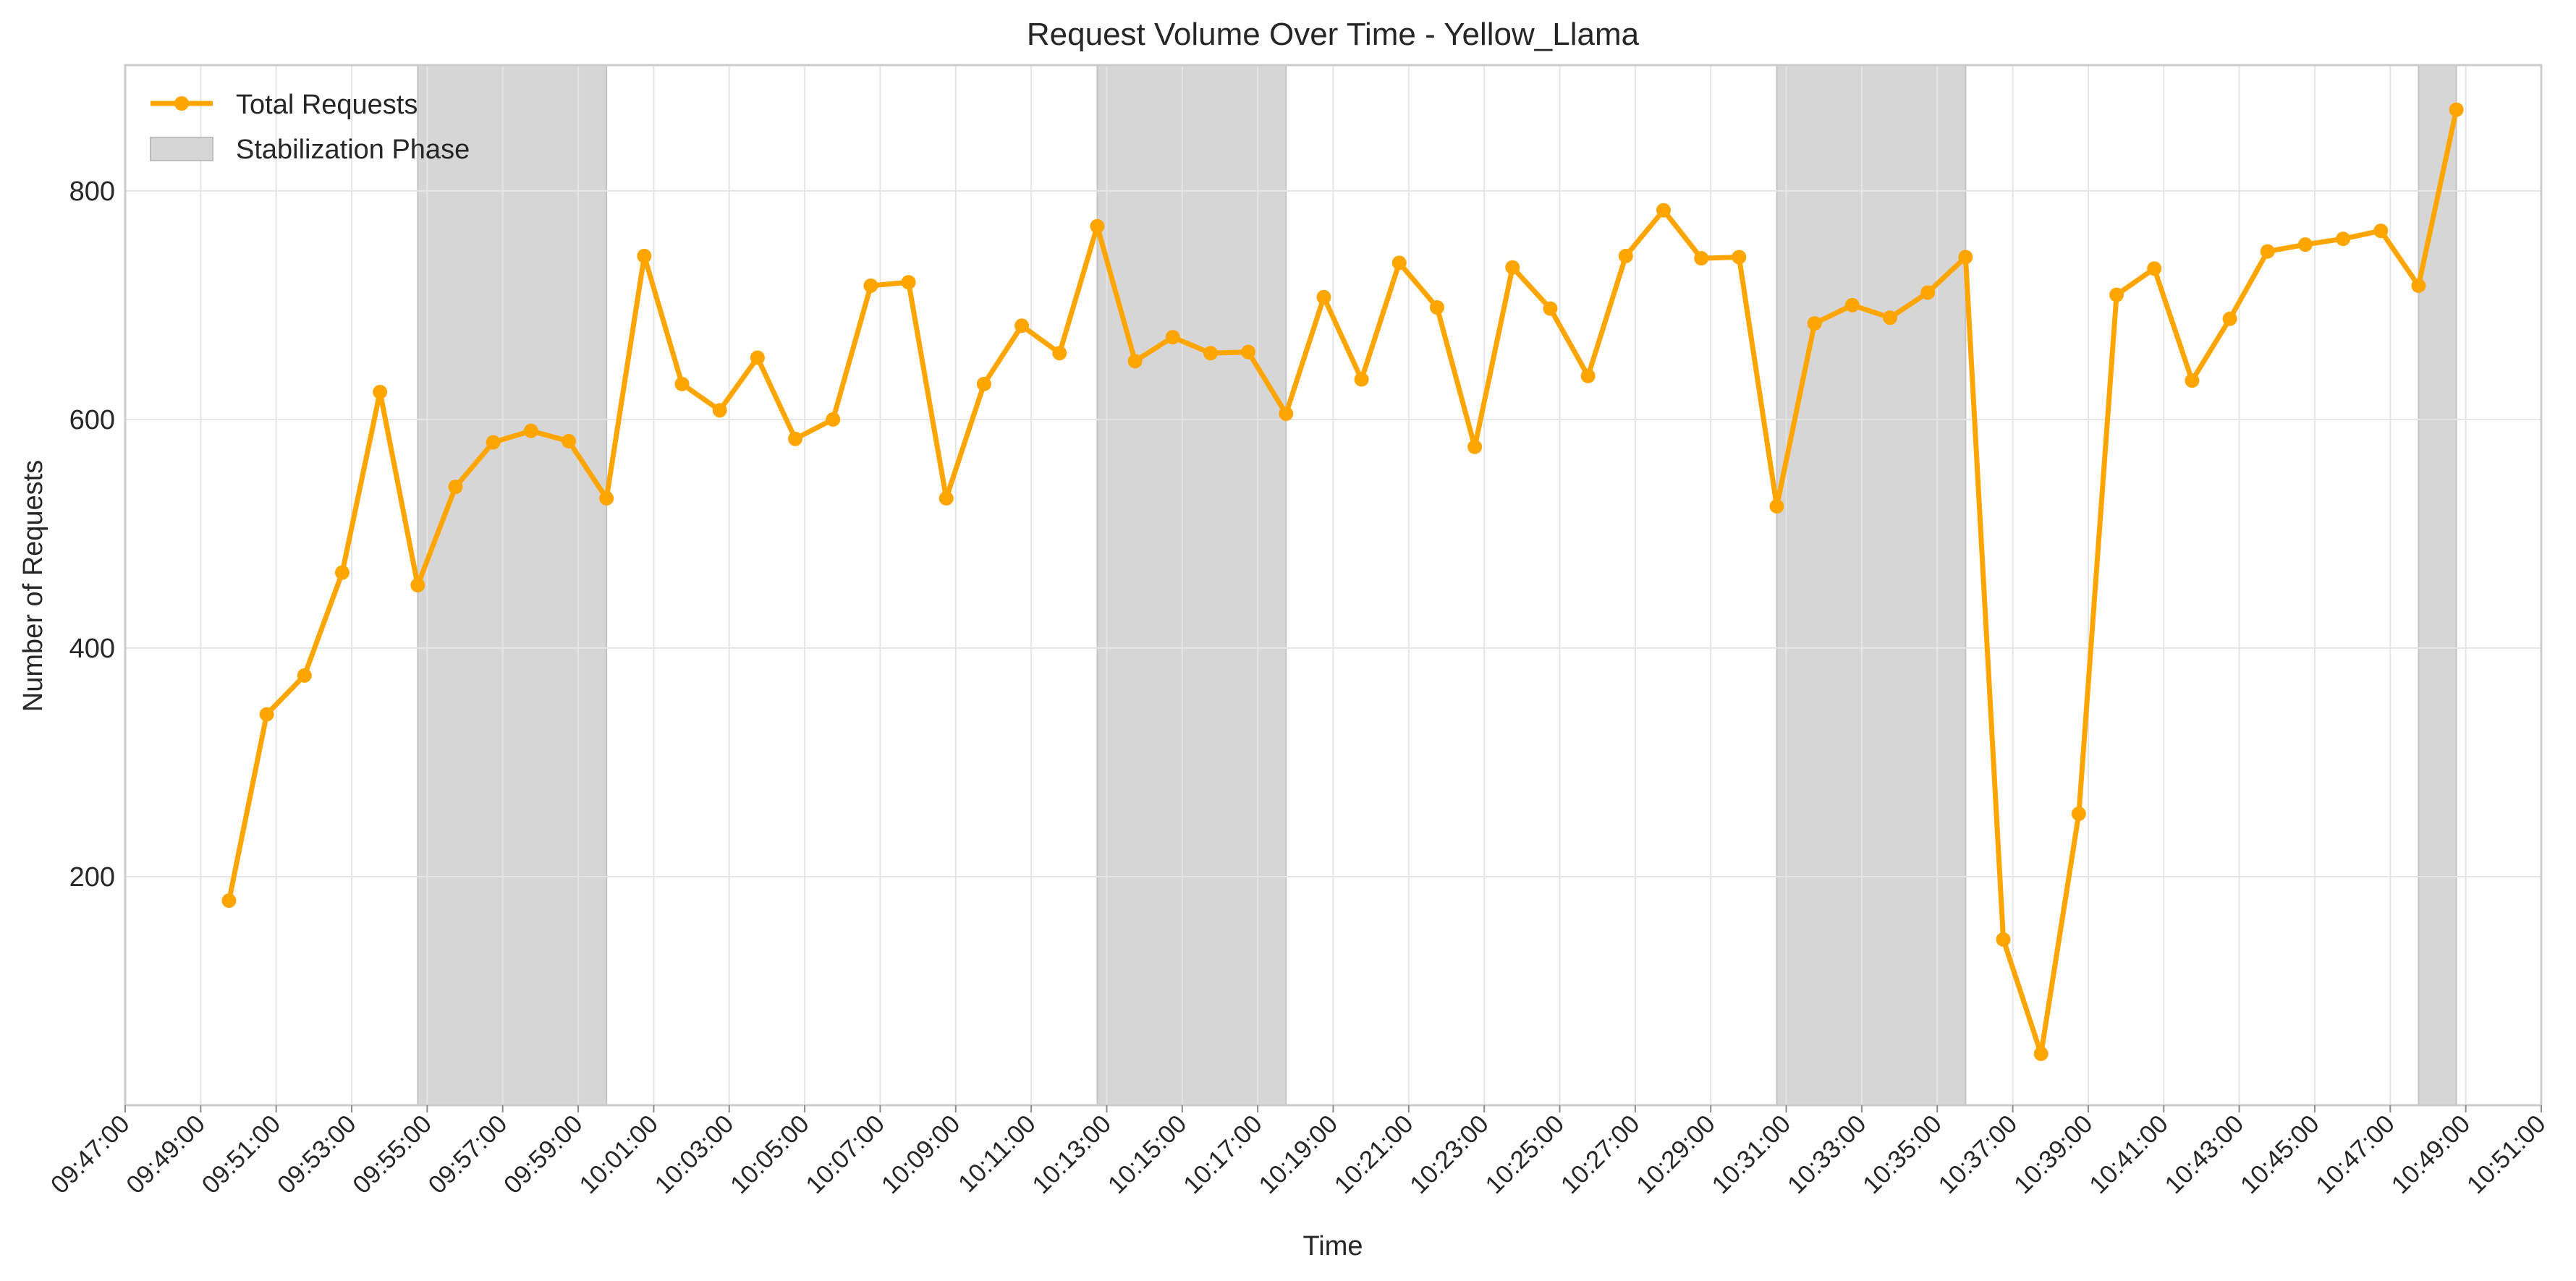 This screenshot has width=2576, height=1281. I want to click on chart-title: Request Volume Over Time - Yellow_Llama, so click(1333, 34).